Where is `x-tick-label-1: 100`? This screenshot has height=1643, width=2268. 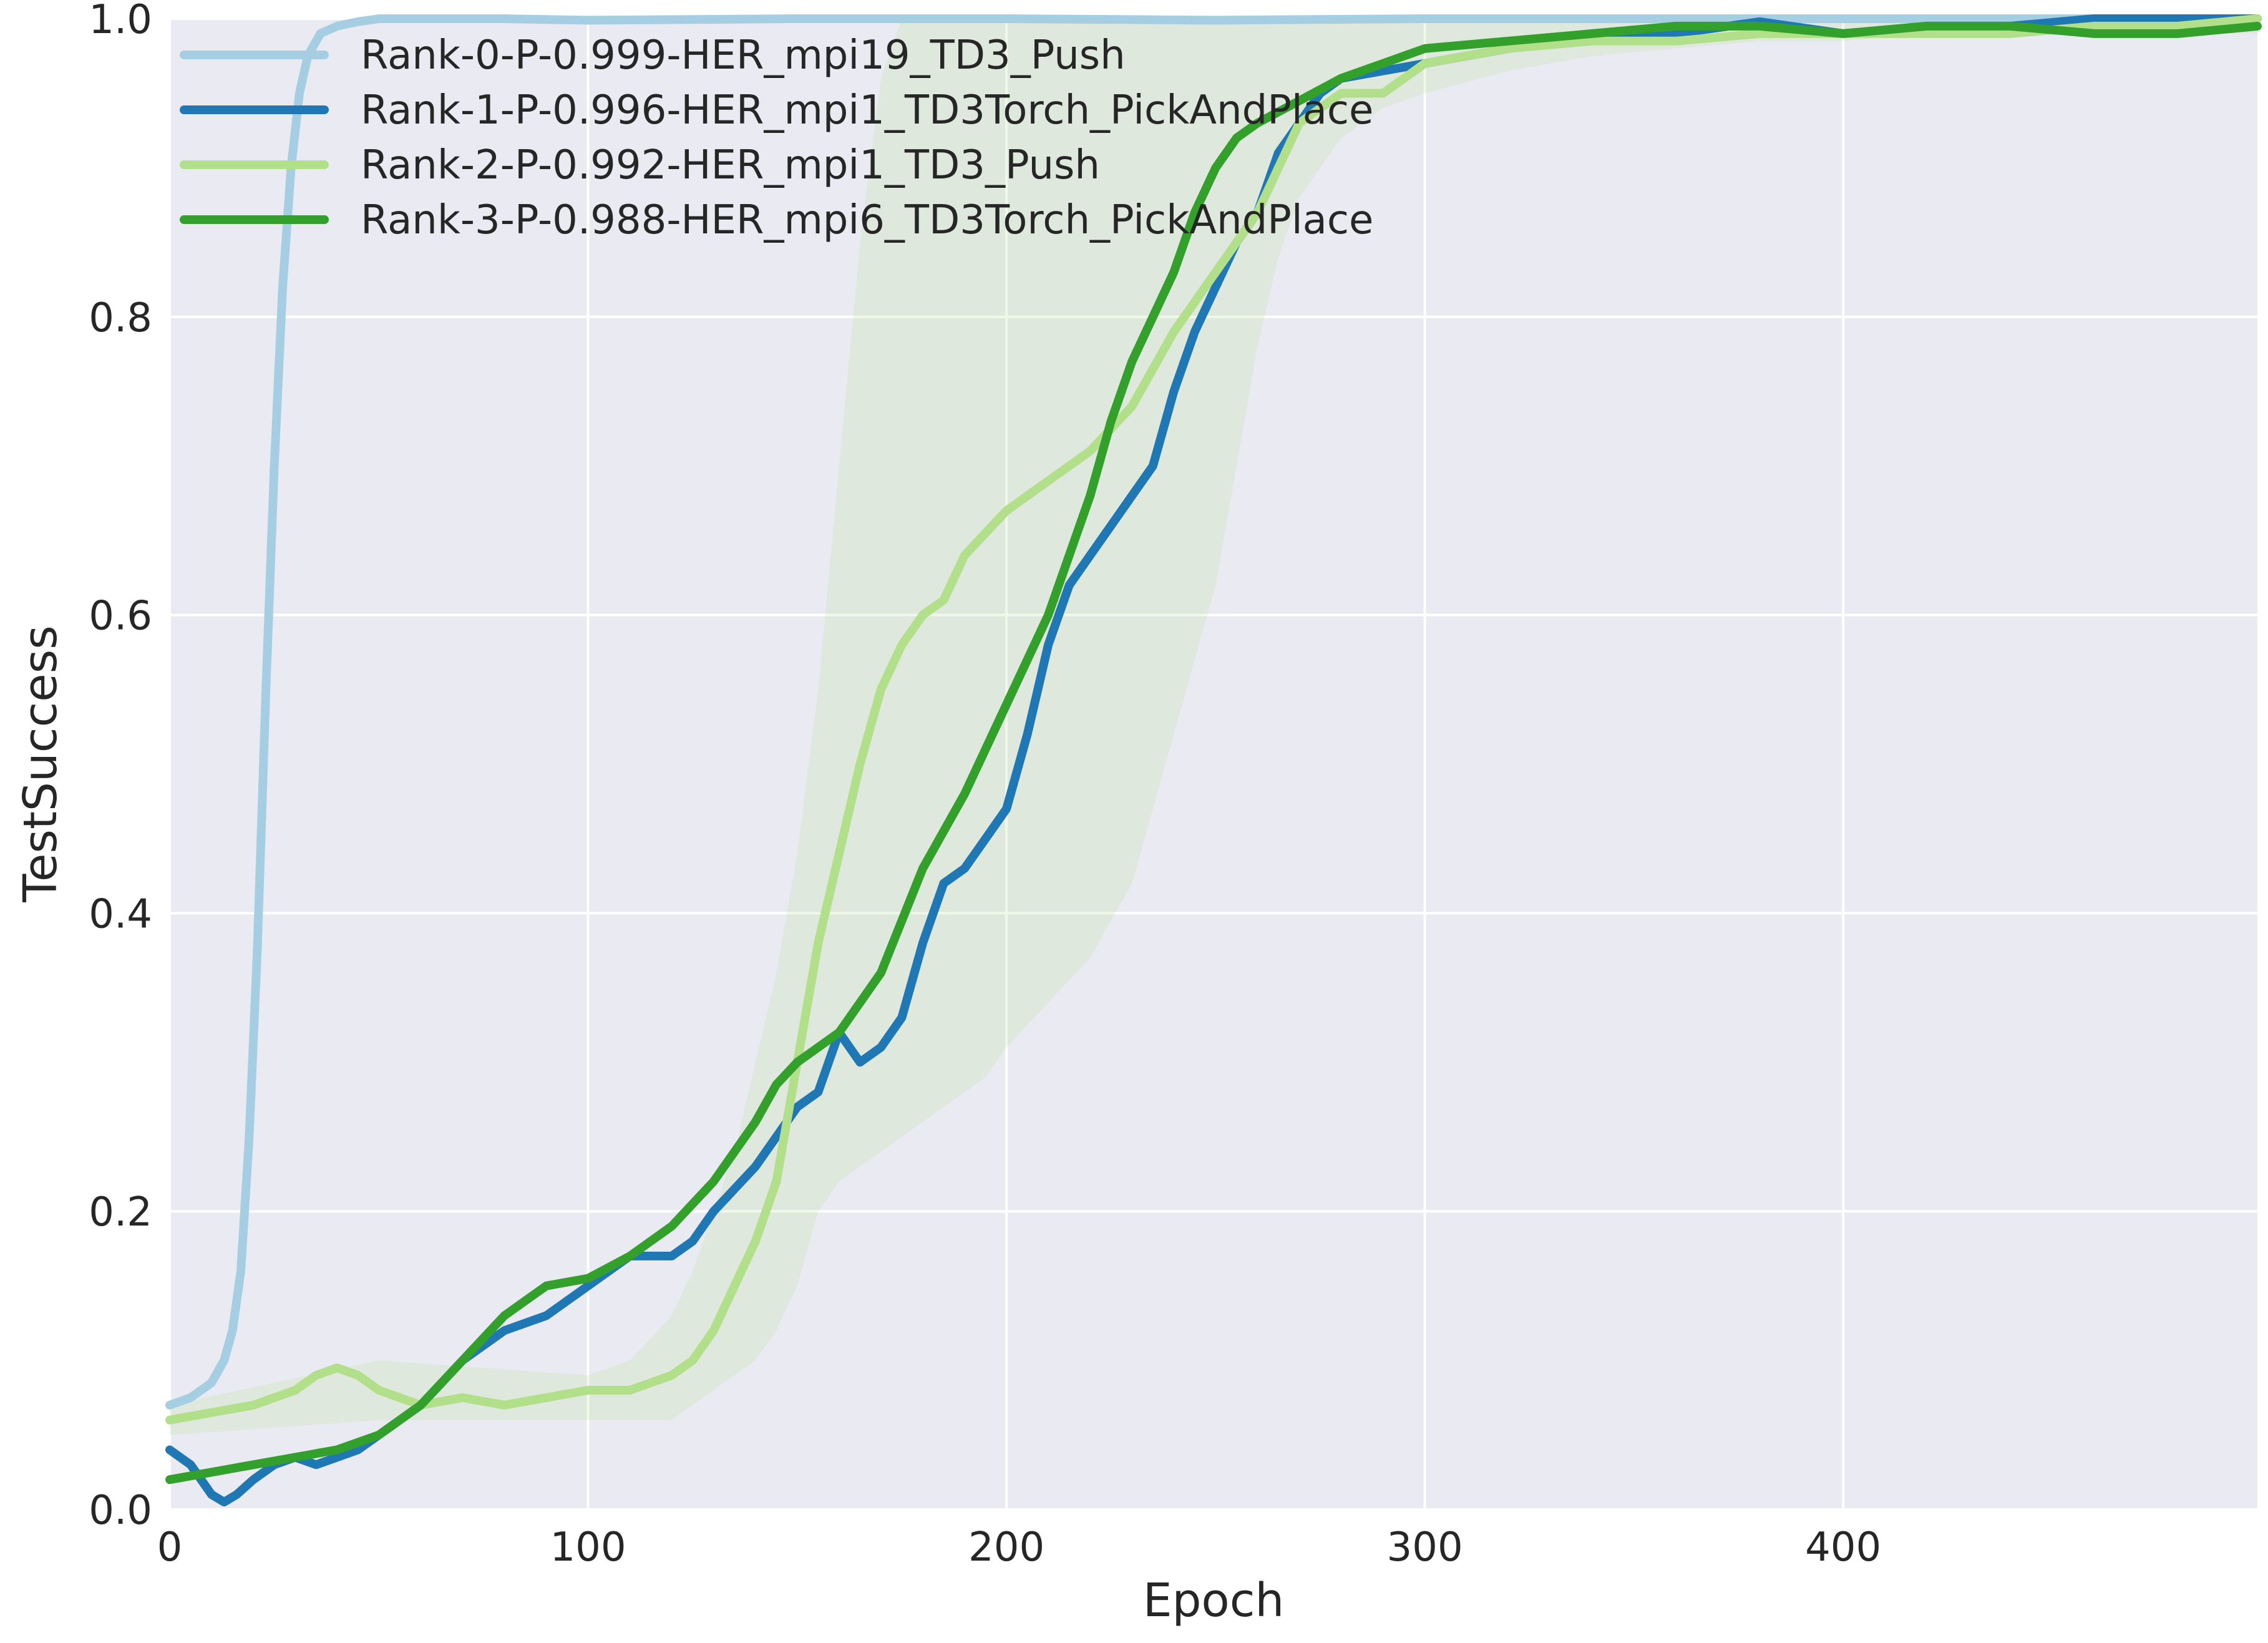 x-tick-label-1: 100 is located at coordinates (588, 1547).